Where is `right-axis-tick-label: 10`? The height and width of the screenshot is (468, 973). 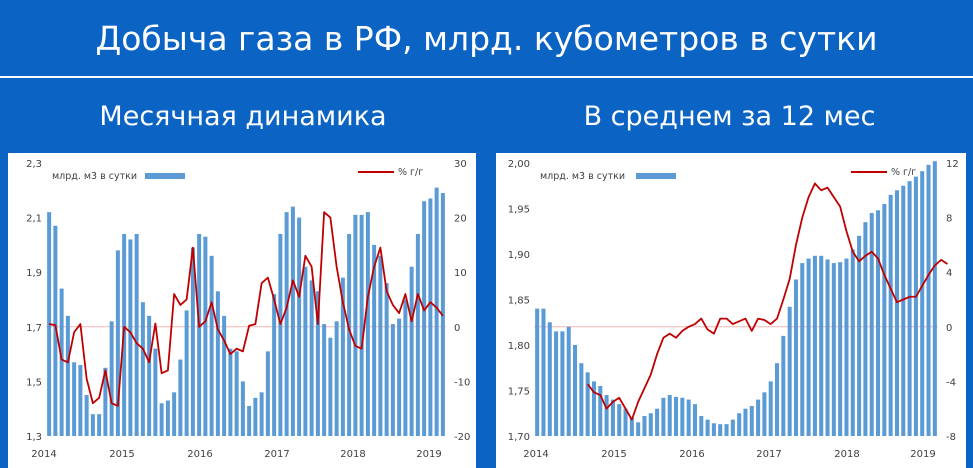 right-axis-tick-label: 10 is located at coordinates (460, 273).